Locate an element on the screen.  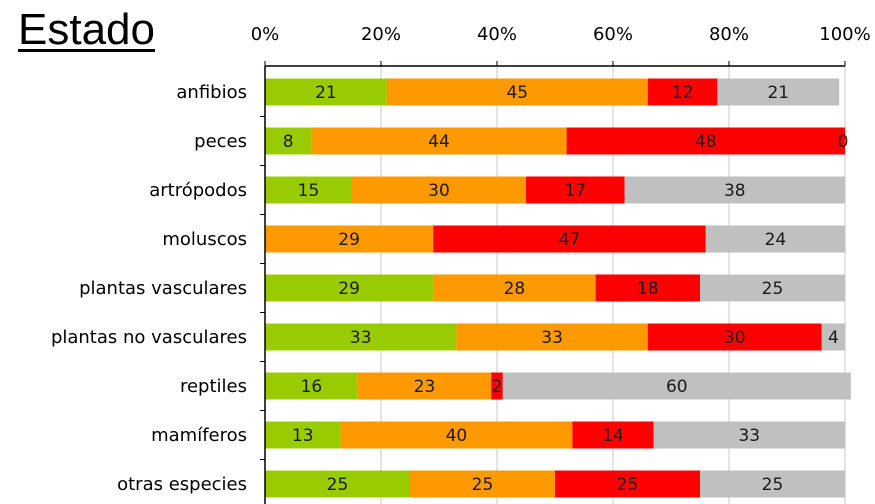
data-label: 44 is located at coordinates (439, 142).